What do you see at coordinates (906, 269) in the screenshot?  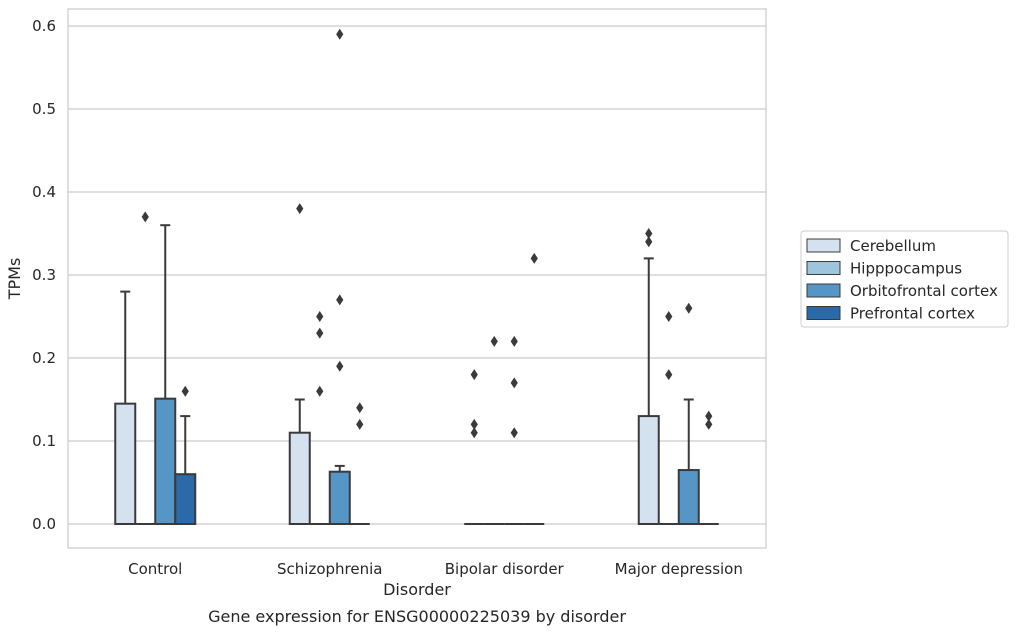 I see `legend-label: Hipppocampus` at bounding box center [906, 269].